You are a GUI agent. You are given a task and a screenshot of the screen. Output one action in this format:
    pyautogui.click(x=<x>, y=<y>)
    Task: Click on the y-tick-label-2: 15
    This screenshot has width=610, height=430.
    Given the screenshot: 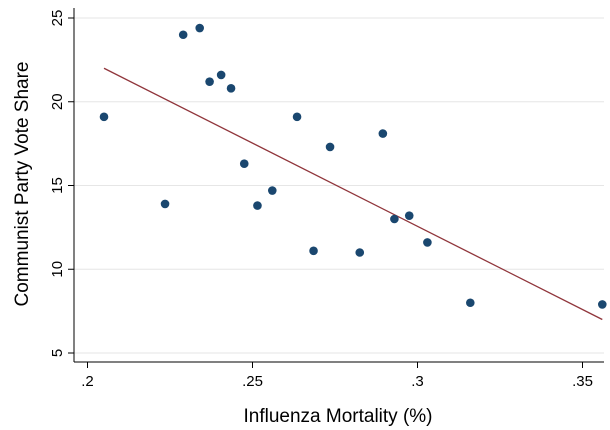 What is the action you would take?
    pyautogui.click(x=57, y=185)
    